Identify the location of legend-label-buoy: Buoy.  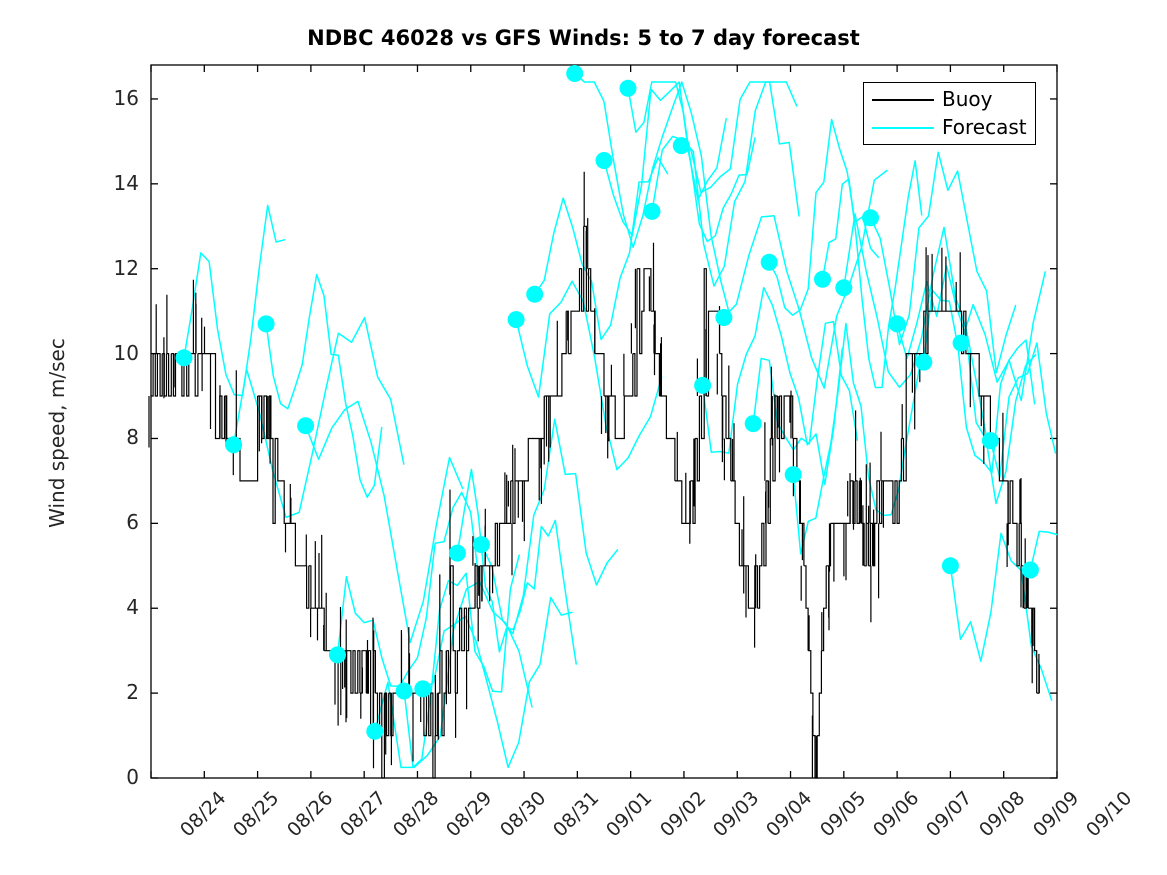
(967, 99).